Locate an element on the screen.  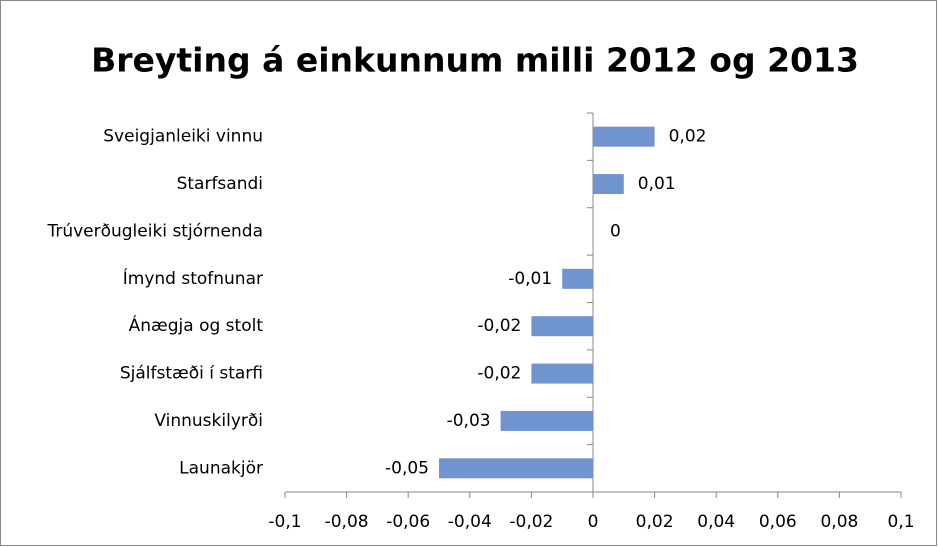
value-label: -0,05 is located at coordinates (407, 468).